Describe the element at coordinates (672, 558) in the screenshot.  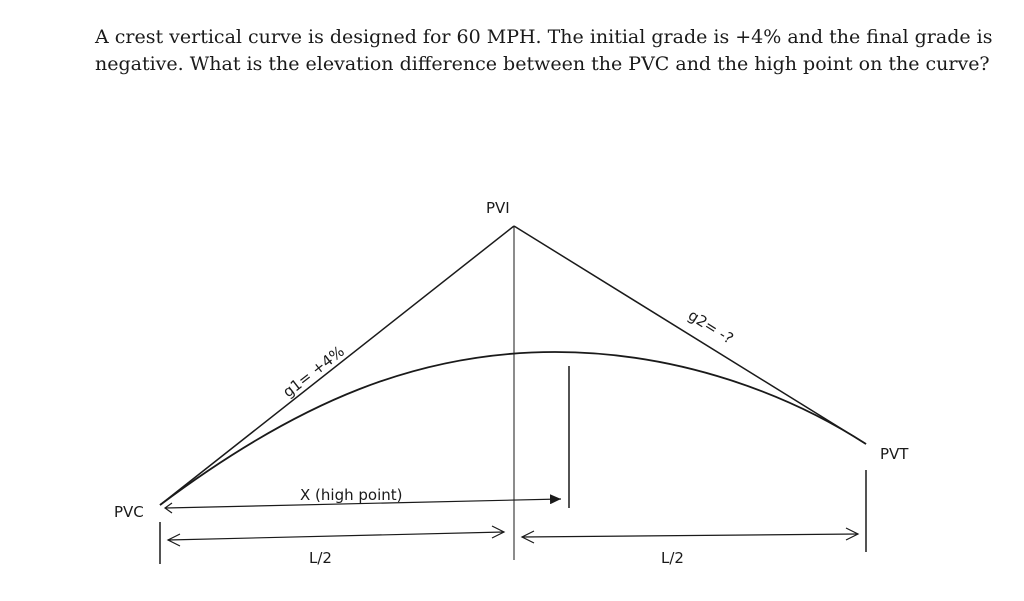
I see `right-half-length-label: L/2` at that location.